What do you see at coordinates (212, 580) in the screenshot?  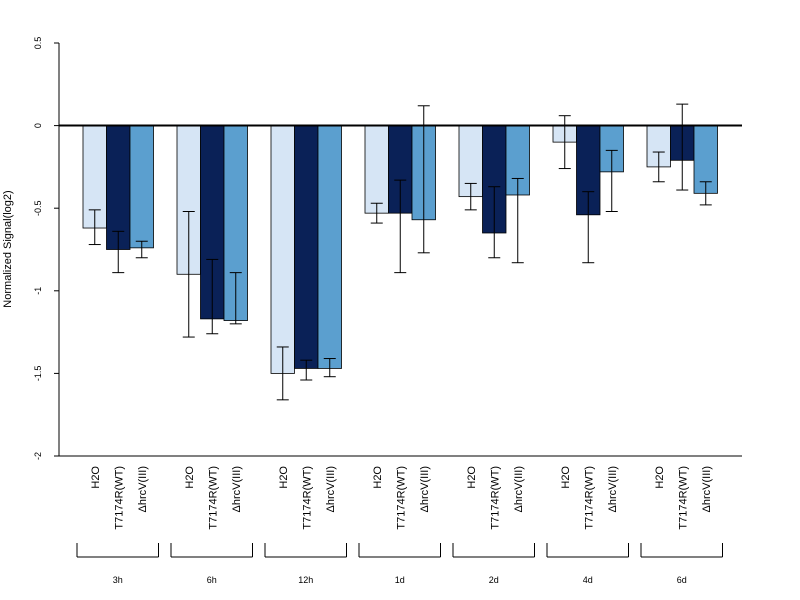 I see `group-label: 6h` at bounding box center [212, 580].